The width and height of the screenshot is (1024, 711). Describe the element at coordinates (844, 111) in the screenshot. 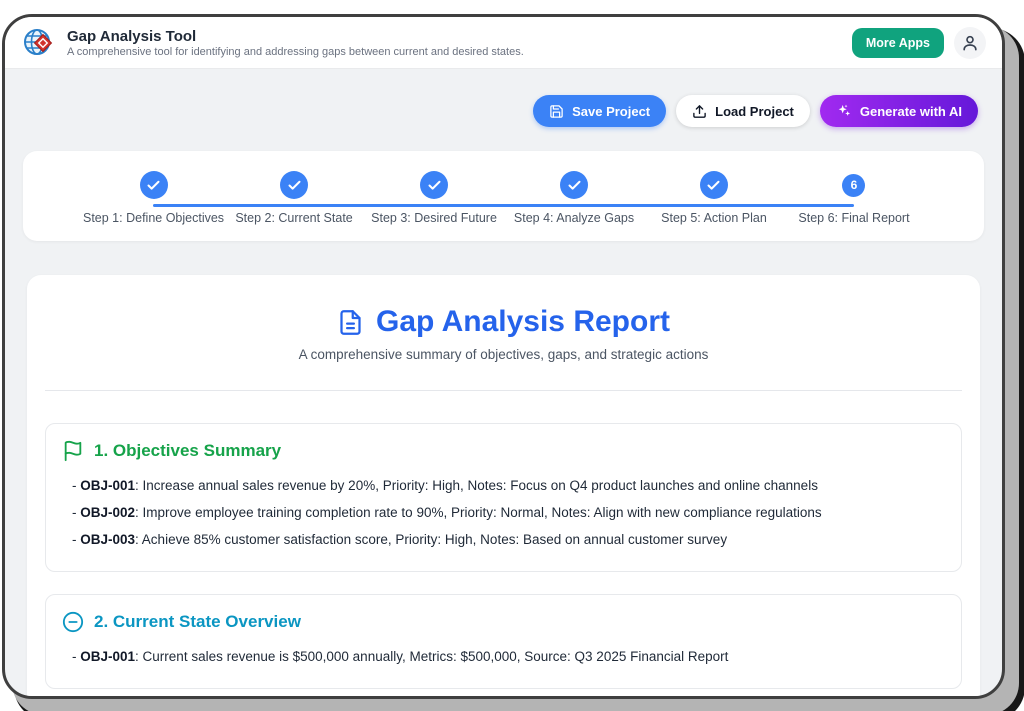

I see `sparkles-icon` at that location.